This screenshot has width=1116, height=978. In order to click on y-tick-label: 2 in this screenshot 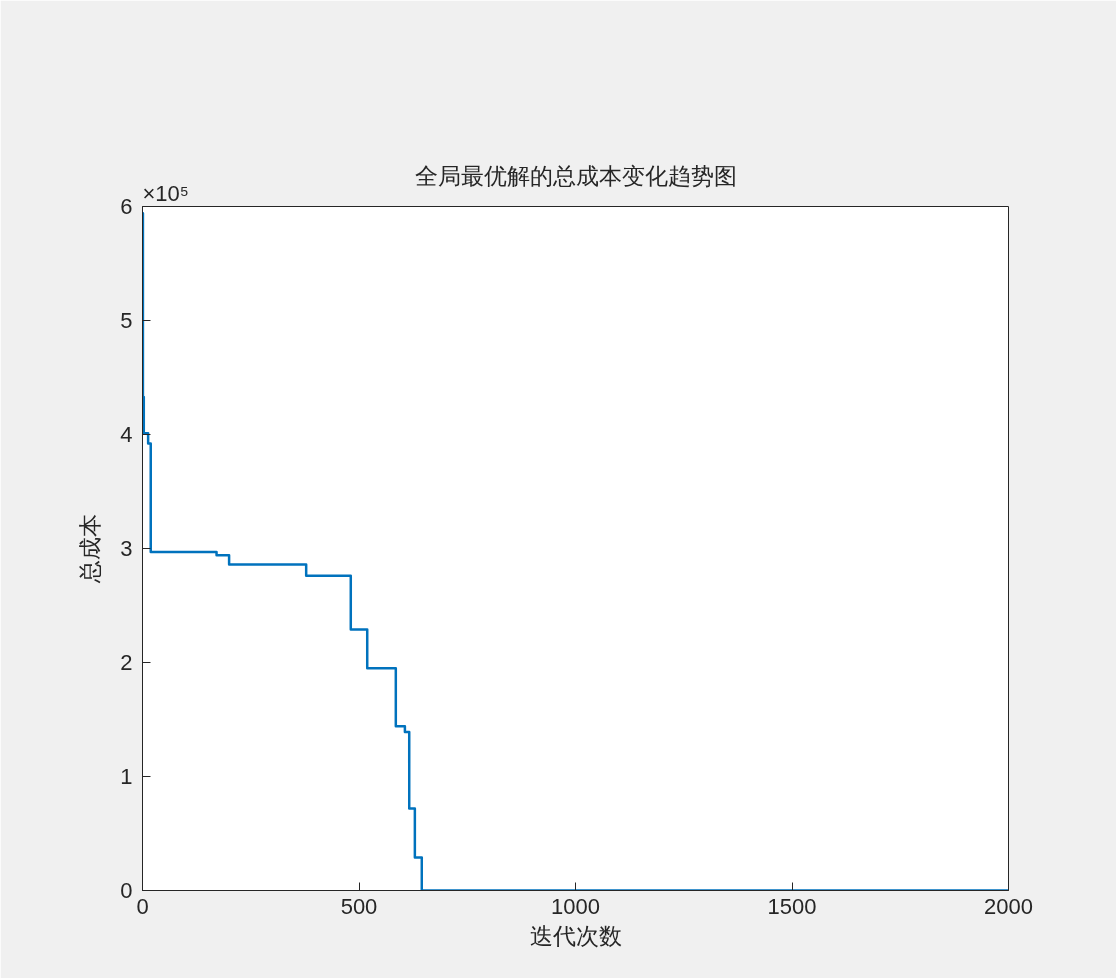, I will do `click(126, 662)`.